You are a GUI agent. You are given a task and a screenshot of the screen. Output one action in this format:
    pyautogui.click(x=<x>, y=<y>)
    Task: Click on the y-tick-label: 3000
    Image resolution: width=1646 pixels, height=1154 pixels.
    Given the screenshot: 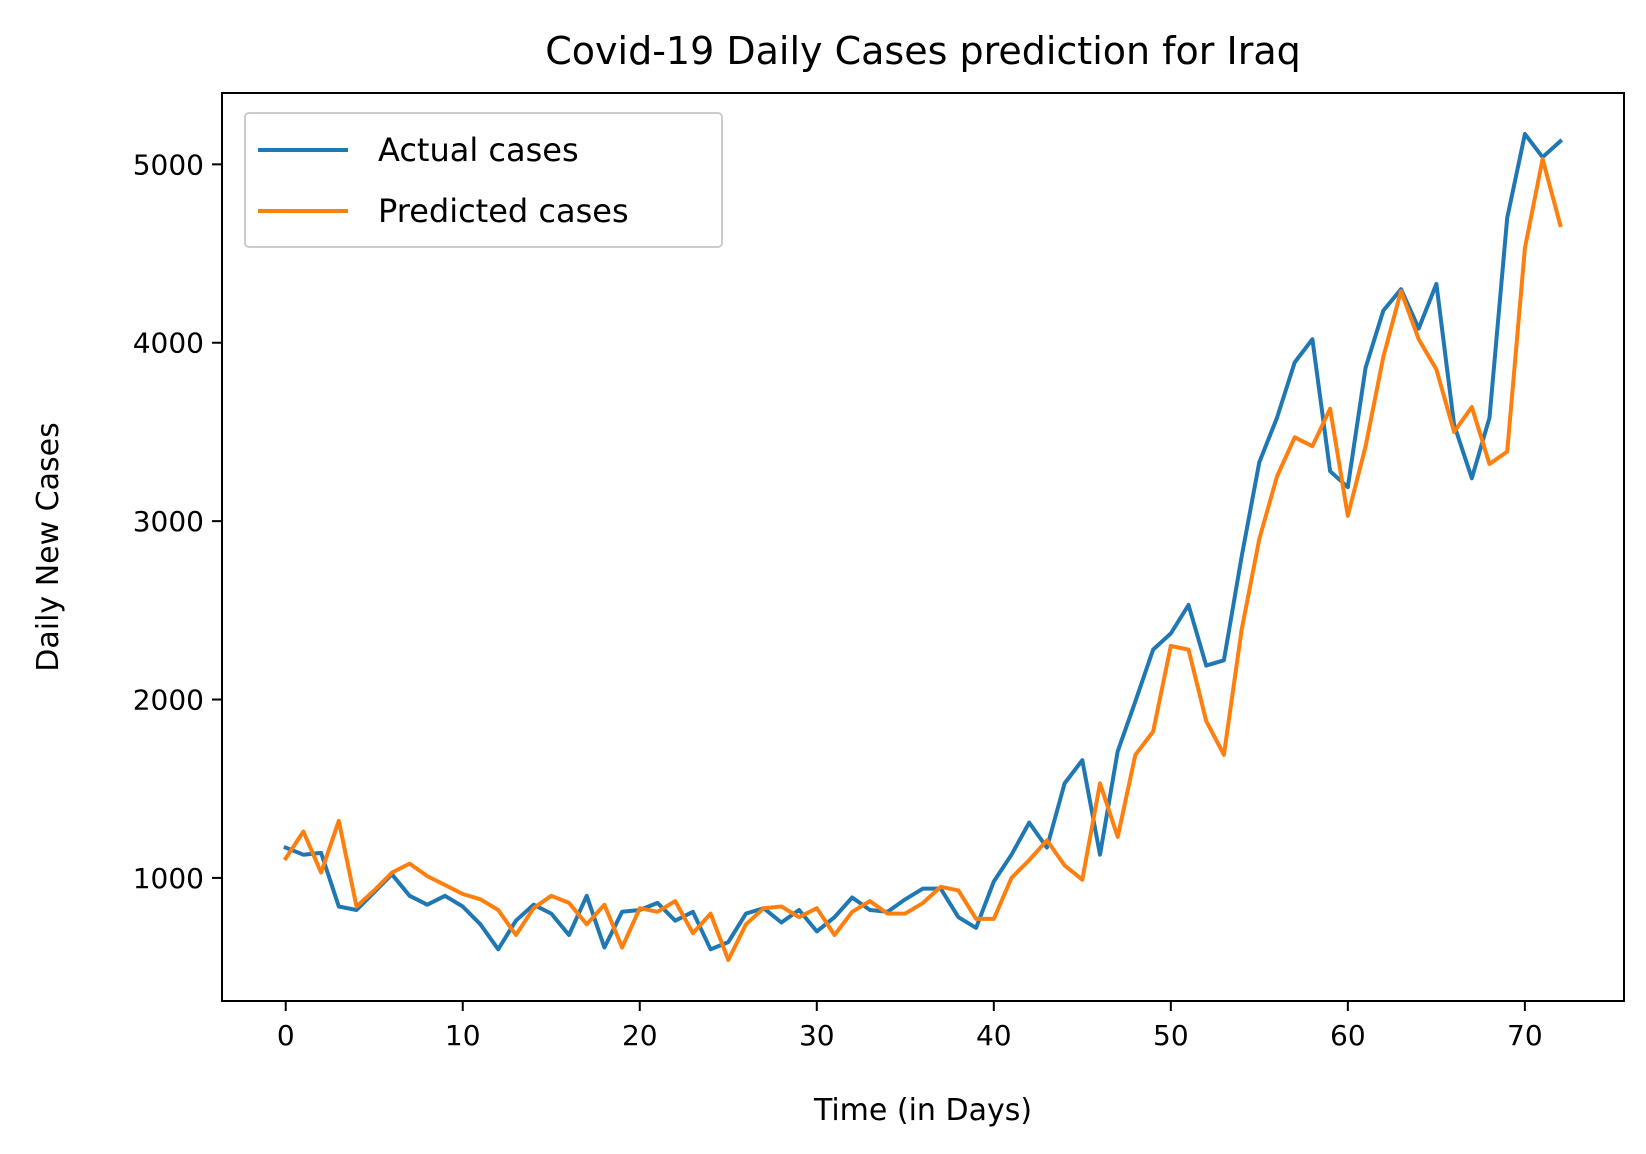 What is the action you would take?
    pyautogui.click(x=168, y=521)
    